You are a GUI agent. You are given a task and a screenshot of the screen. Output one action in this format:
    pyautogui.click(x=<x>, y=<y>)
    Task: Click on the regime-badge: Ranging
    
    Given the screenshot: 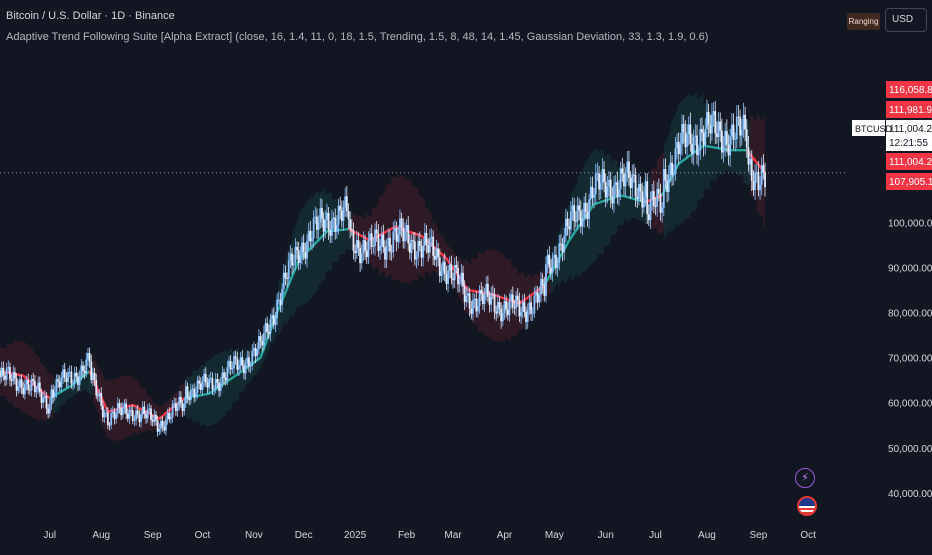 What is the action you would take?
    pyautogui.click(x=863, y=21)
    